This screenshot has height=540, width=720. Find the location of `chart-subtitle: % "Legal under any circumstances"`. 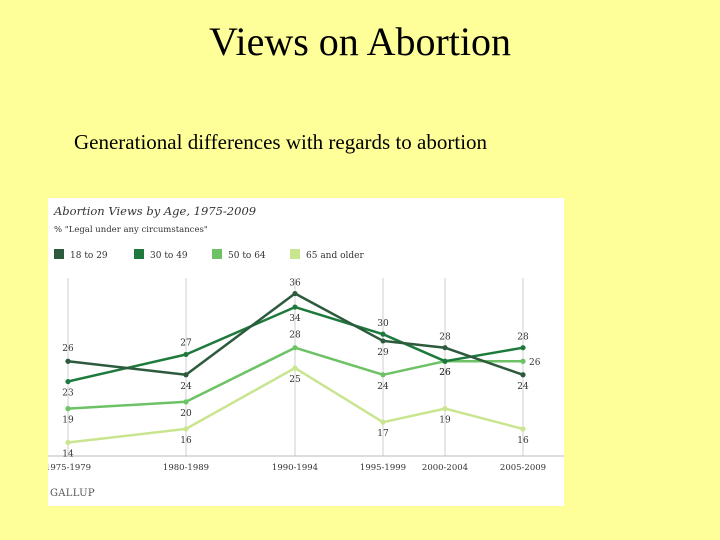

chart-subtitle: % "Legal under any circumstances" is located at coordinates (131, 230).